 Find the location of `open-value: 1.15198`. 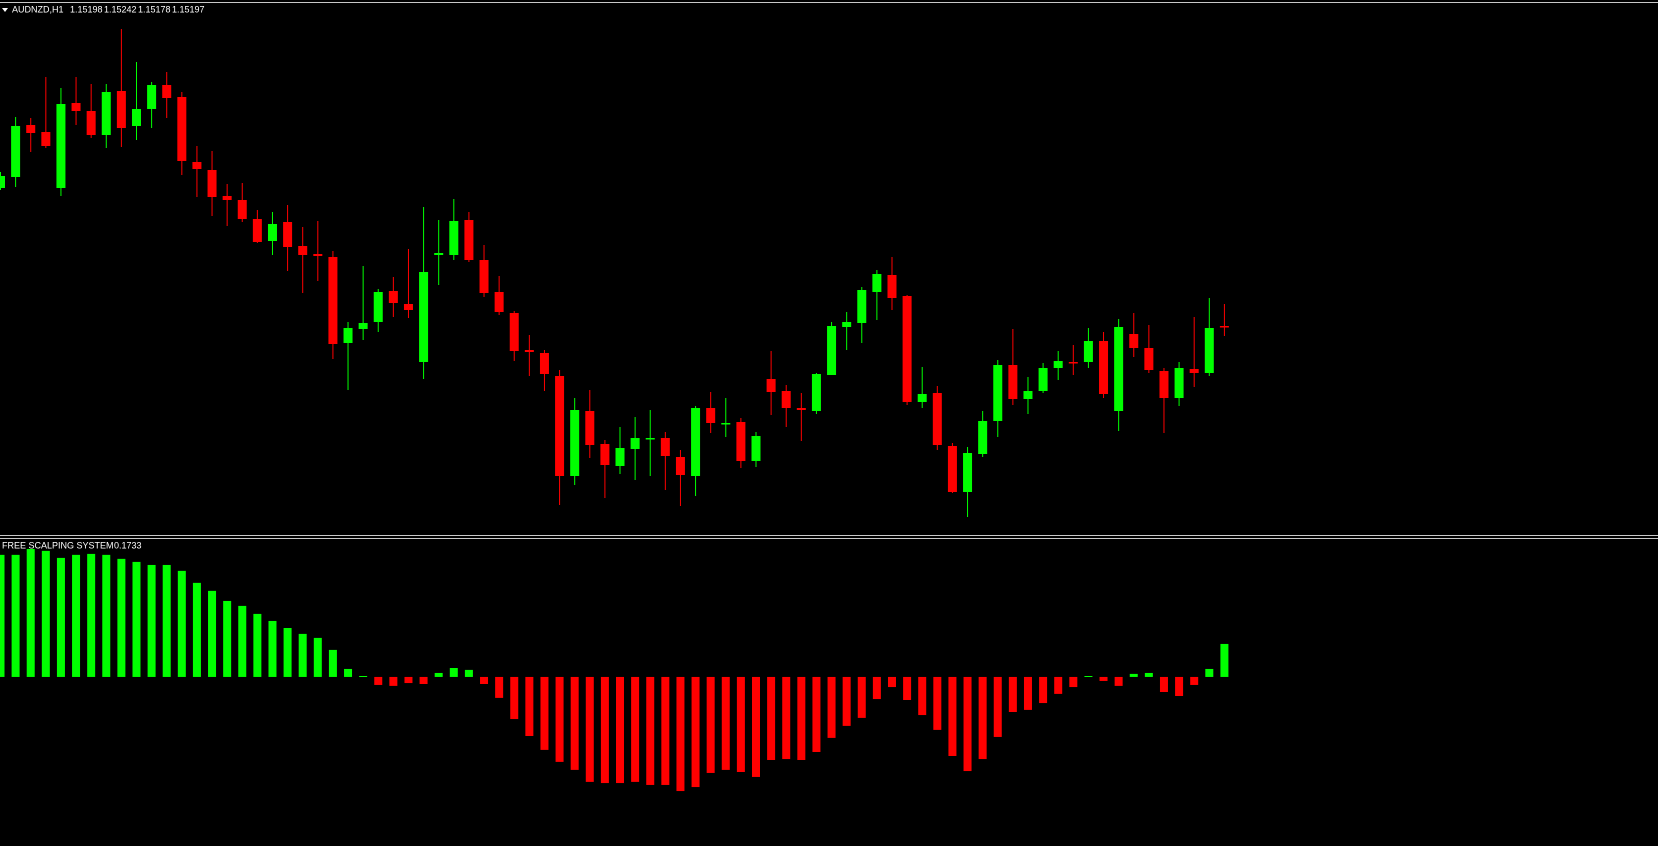

open-value: 1.15198 is located at coordinates (86, 9).